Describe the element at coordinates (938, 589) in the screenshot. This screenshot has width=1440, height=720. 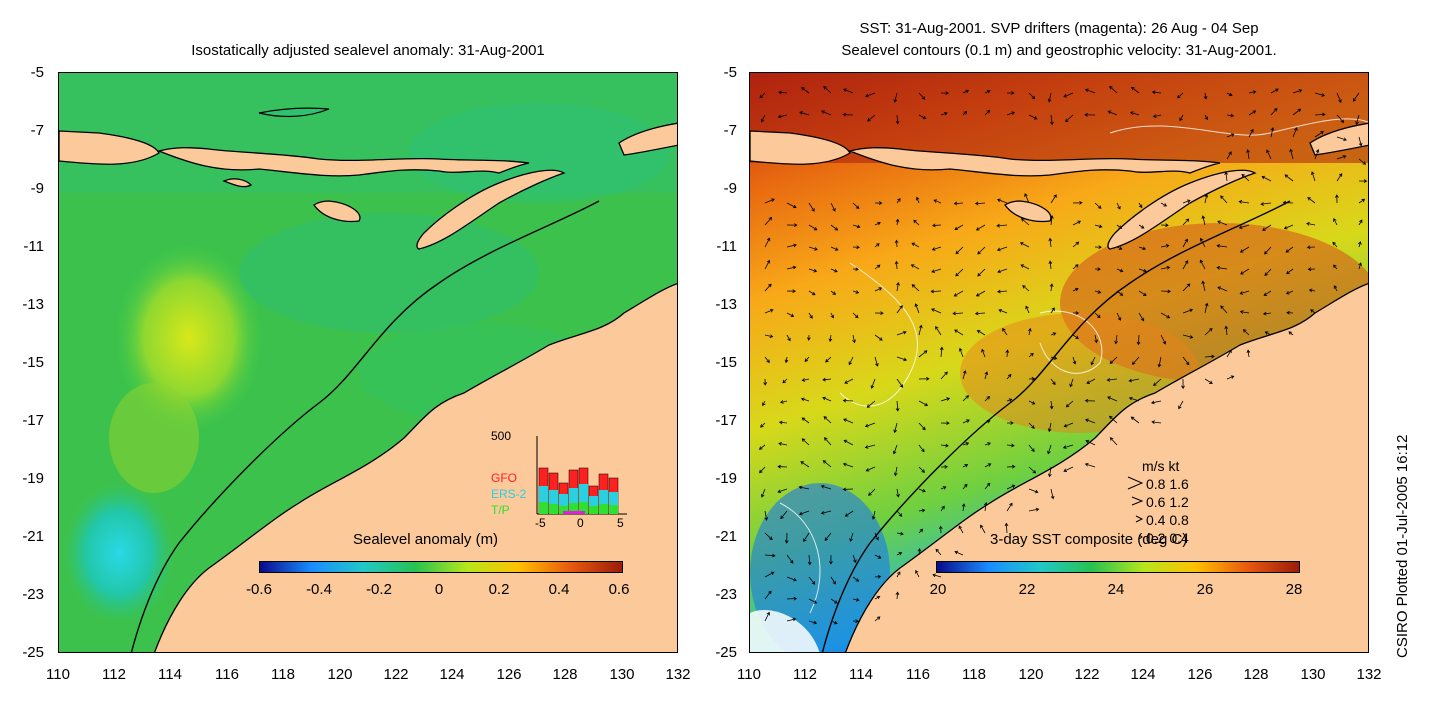
I see `right-colorbar-label: 20` at that location.